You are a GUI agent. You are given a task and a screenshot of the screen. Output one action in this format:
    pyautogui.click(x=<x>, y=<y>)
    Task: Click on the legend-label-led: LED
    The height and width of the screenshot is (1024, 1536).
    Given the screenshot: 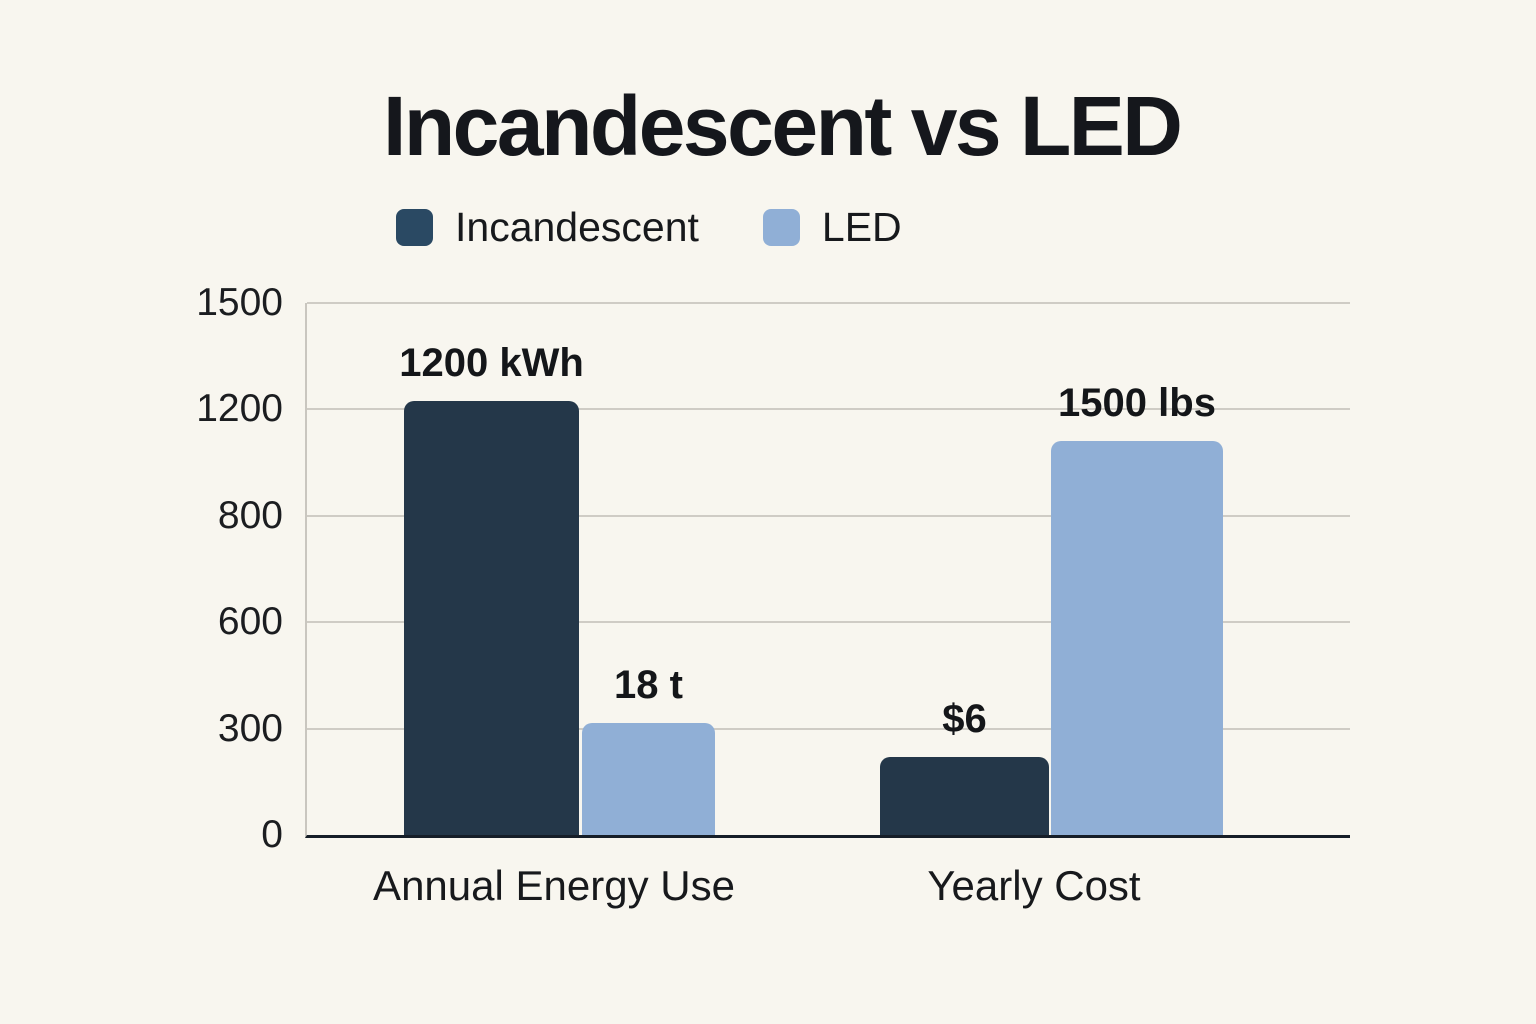 What is the action you would take?
    pyautogui.click(x=861, y=227)
    